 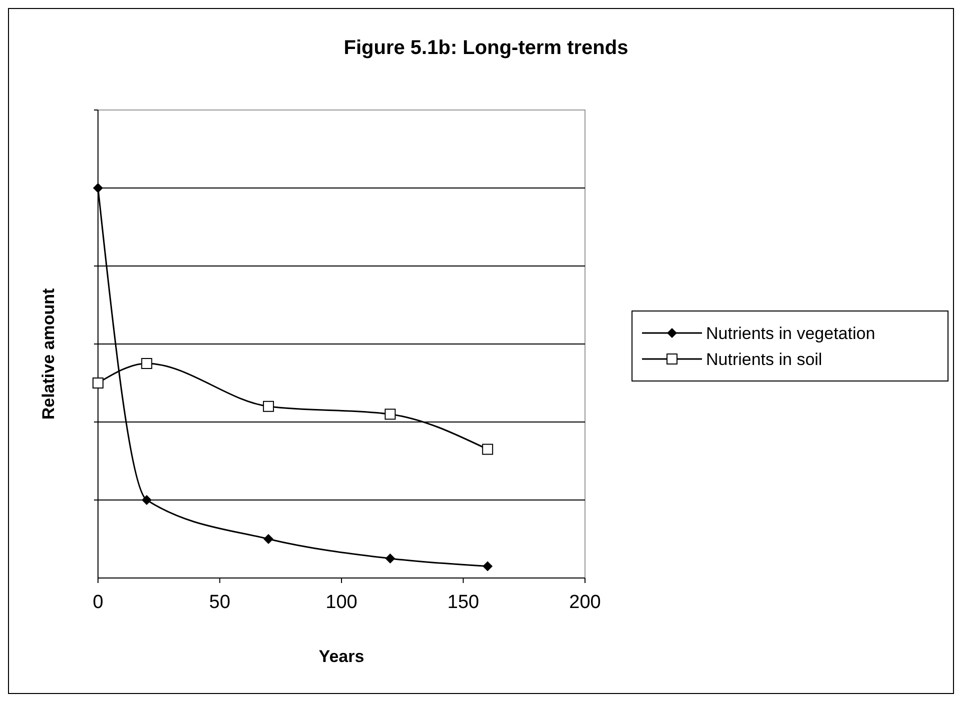 What do you see at coordinates (342, 602) in the screenshot?
I see `x-tick-label: 100` at bounding box center [342, 602].